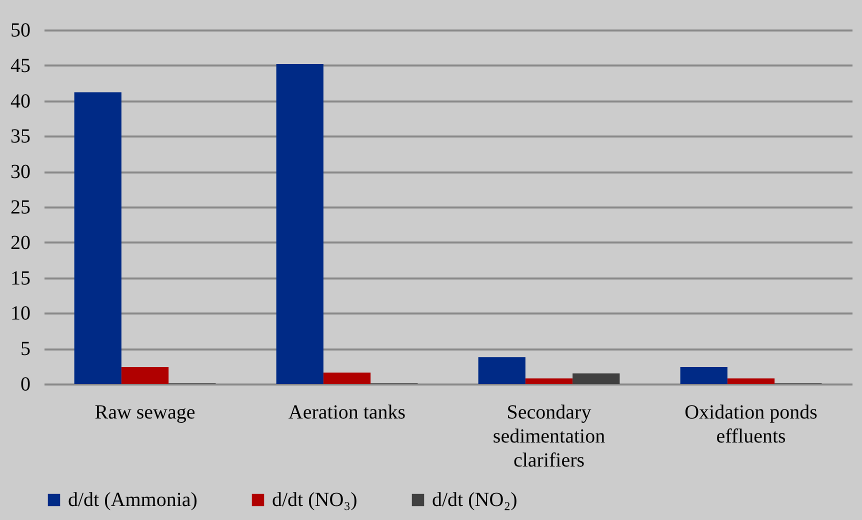 The image size is (862, 520). I want to click on y-tick-label: 45, so click(20, 65).